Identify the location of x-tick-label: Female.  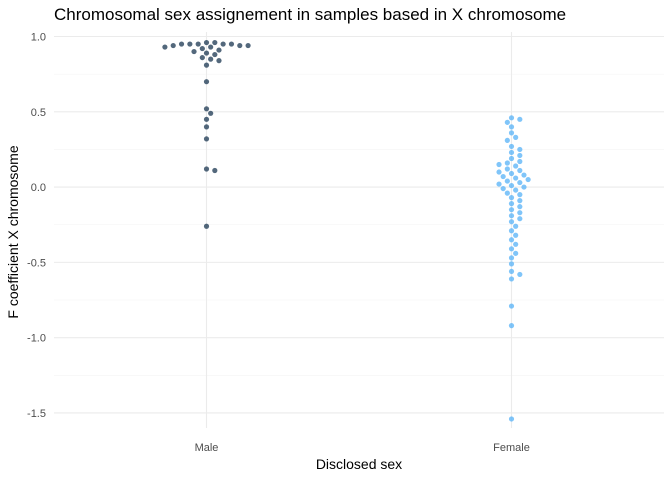
(511, 448).